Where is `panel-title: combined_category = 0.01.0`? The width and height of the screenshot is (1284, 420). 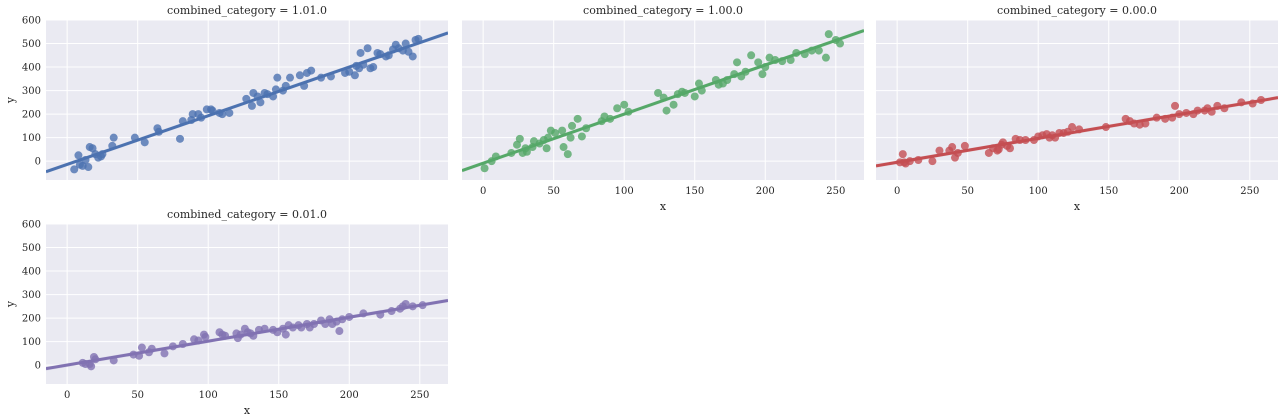 panel-title: combined_category = 0.01.0 is located at coordinates (247, 214).